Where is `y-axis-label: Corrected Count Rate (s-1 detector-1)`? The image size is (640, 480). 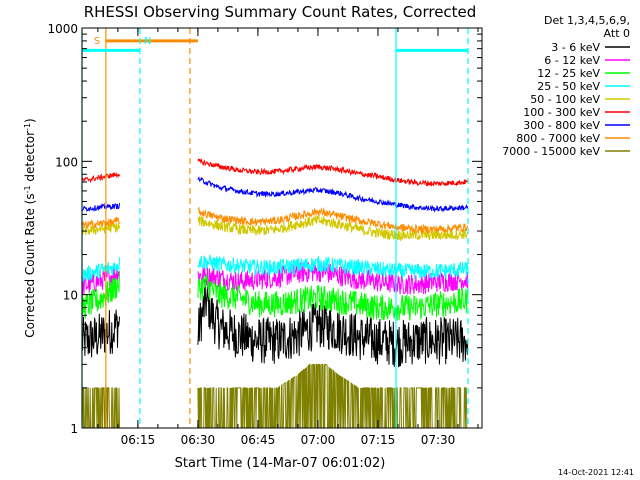 y-axis-label: Corrected Count Rate (s-1 detector-1) is located at coordinates (30, 227).